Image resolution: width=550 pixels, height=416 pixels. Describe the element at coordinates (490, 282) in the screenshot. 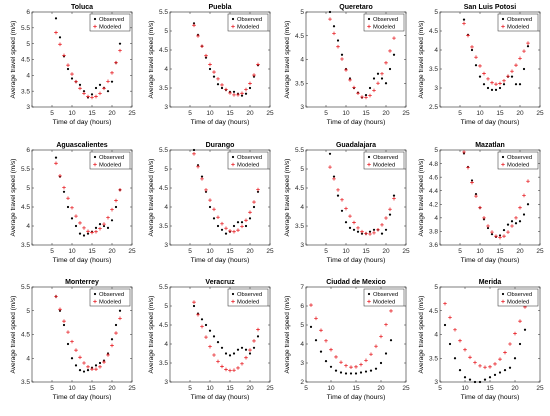

I see `subplot-title: Merida` at that location.